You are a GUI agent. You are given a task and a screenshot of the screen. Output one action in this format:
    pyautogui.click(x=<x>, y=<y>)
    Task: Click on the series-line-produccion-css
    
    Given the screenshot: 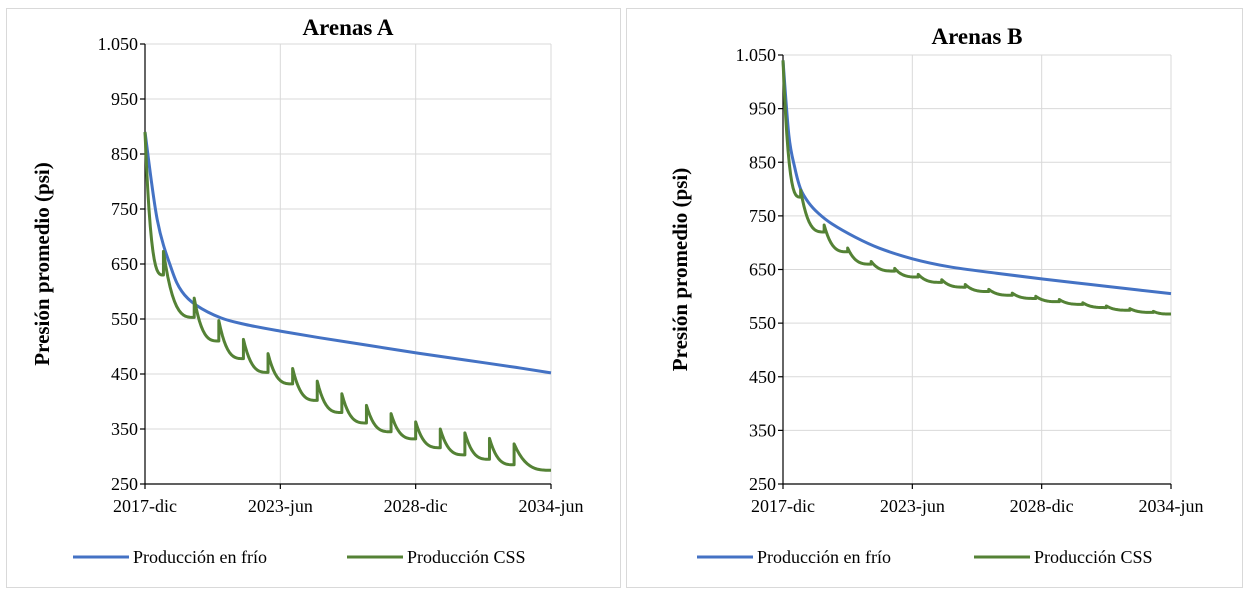 What is the action you would take?
    pyautogui.click(x=976, y=188)
    